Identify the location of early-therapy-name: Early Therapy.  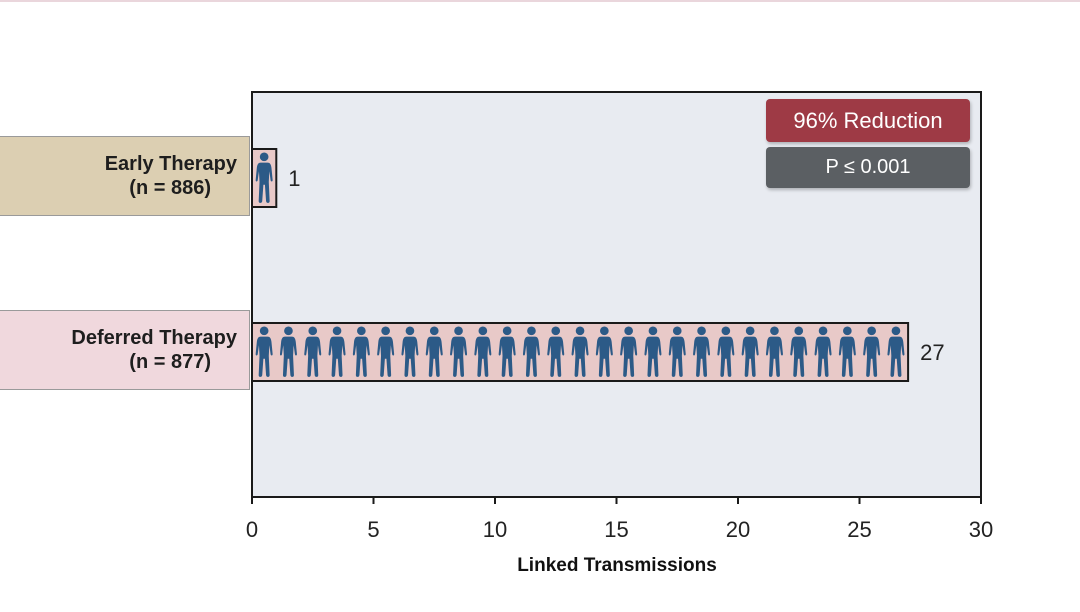
(170, 164).